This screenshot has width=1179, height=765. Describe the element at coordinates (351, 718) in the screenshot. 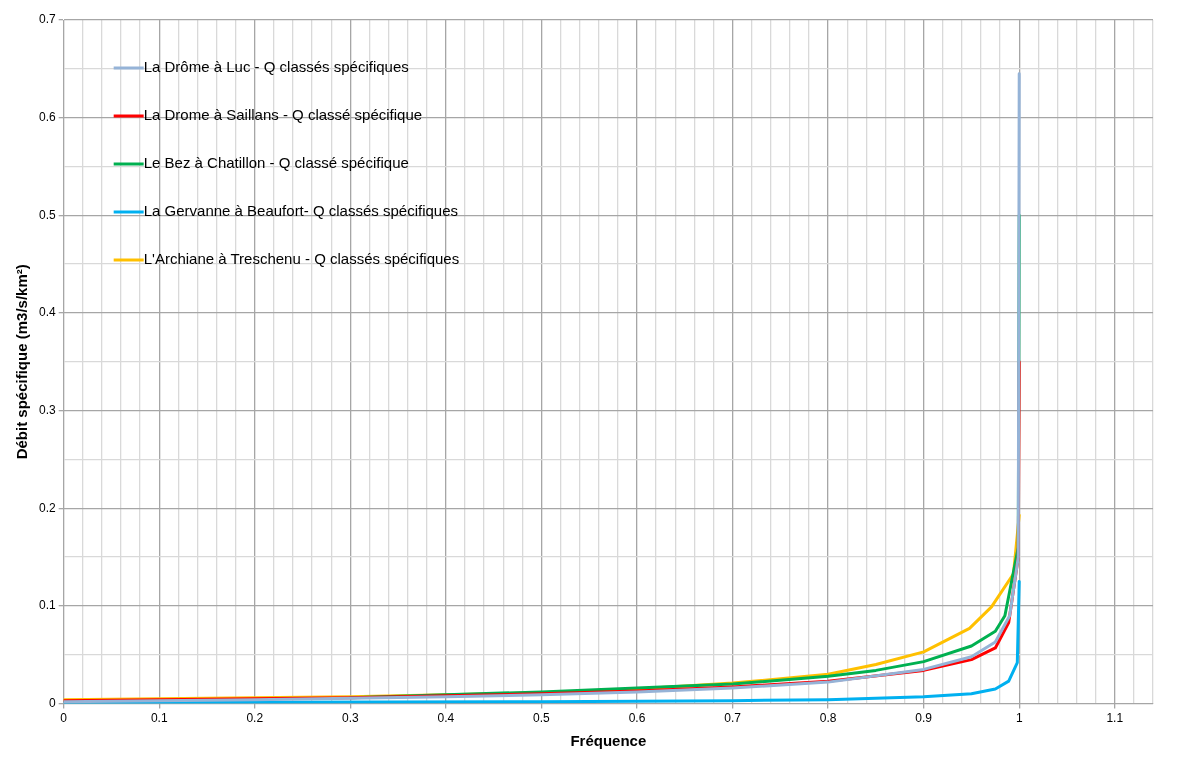

I see `x-tick-label: 0.3` at that location.